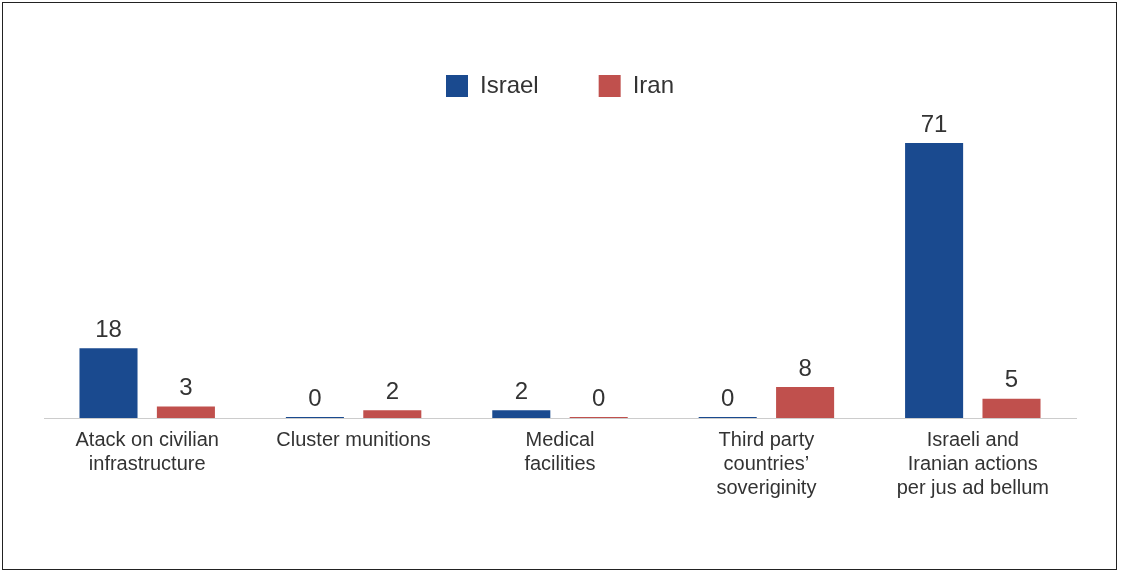 The image size is (1121, 574). What do you see at coordinates (147, 450) in the screenshot?
I see `x-tick-label: Atack on civilian infrastructure` at bounding box center [147, 450].